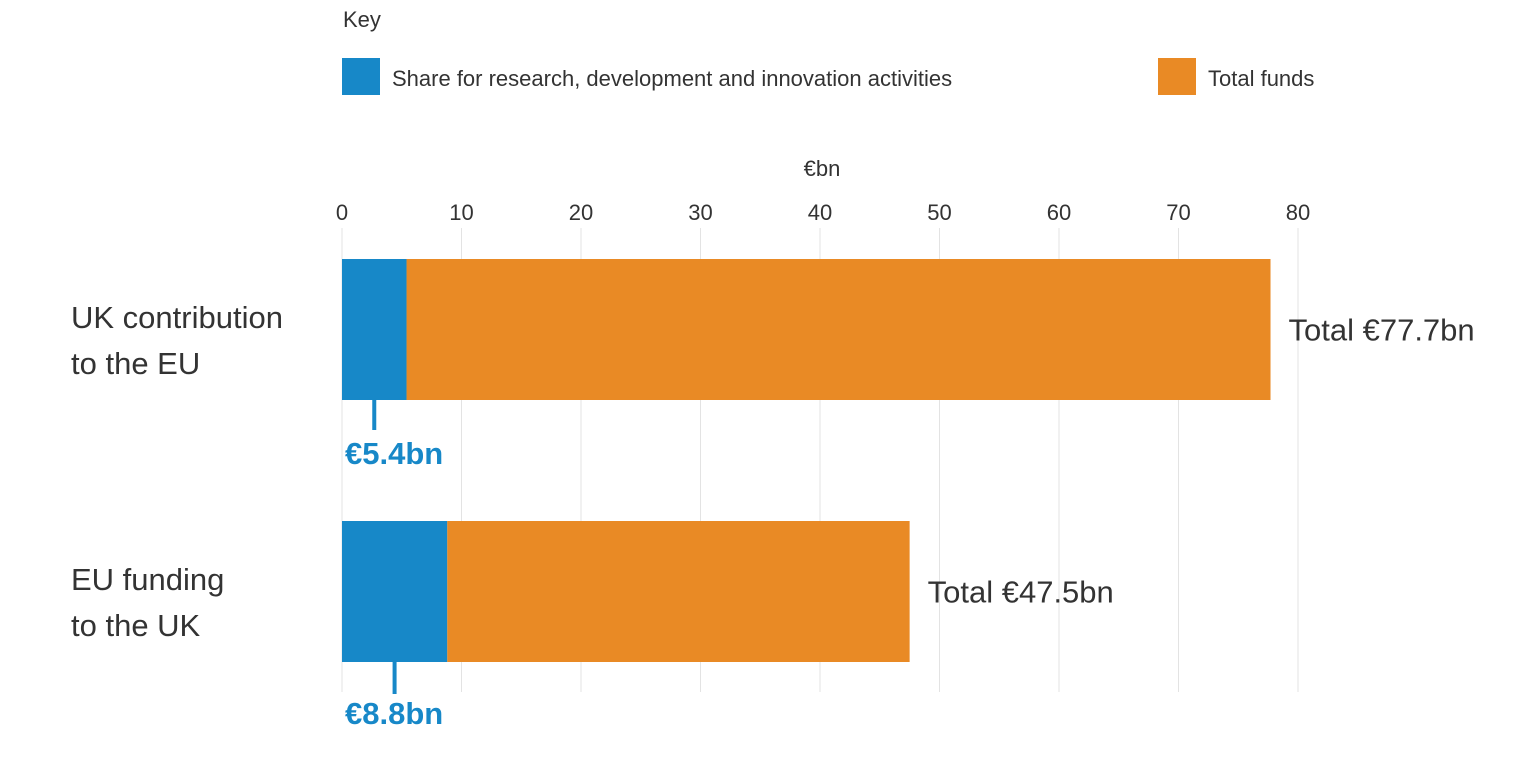 Image resolution: width=1514 pixels, height=768 pixels. What do you see at coordinates (1059, 212) in the screenshot?
I see `x-tick-label: 60` at bounding box center [1059, 212].